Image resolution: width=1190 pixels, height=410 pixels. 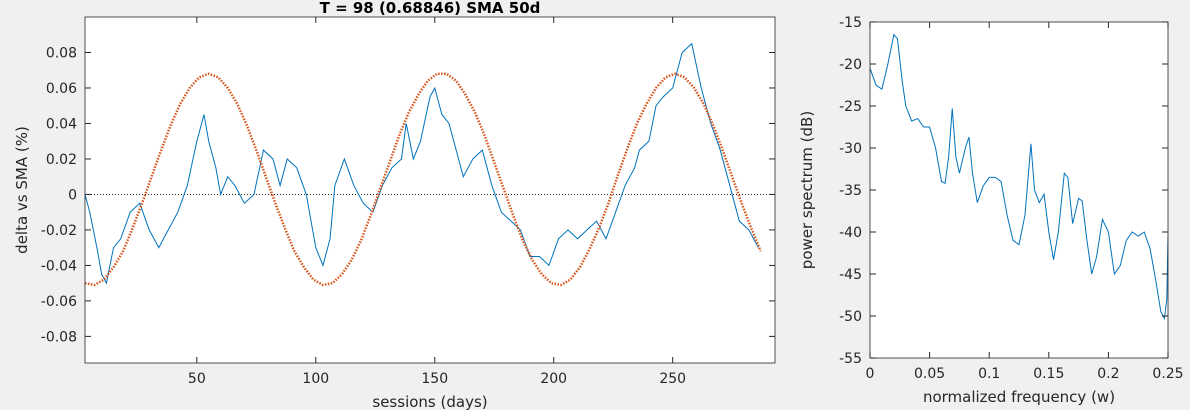 What do you see at coordinates (850, 191) in the screenshot?
I see `y-tick-label: -35` at bounding box center [850, 191].